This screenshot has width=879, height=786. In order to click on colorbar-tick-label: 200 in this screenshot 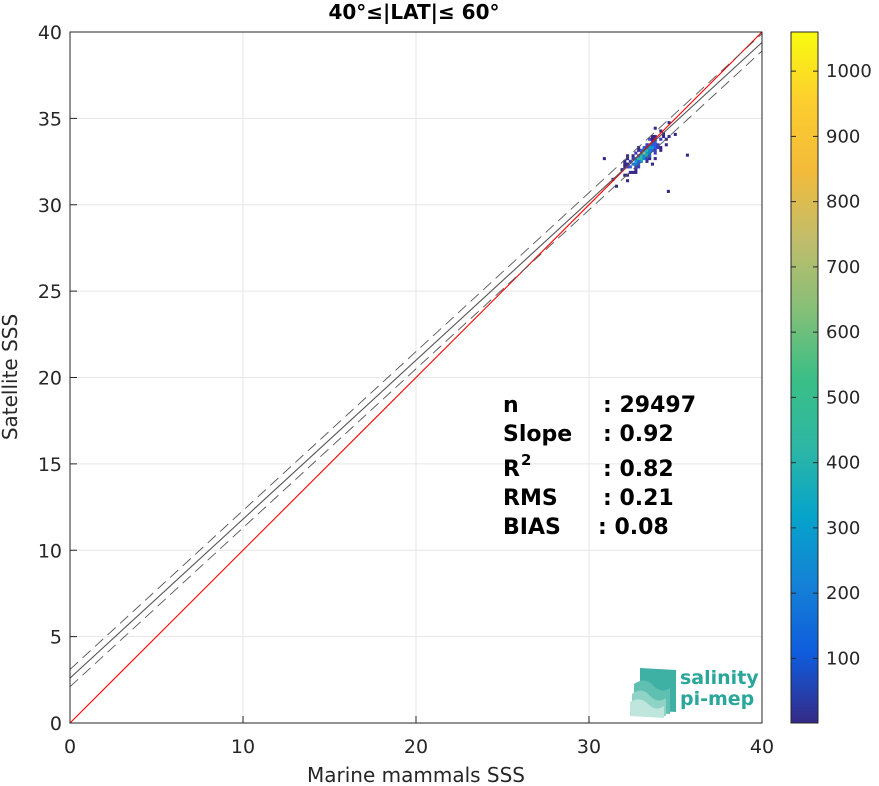, I will do `click(843, 593)`.